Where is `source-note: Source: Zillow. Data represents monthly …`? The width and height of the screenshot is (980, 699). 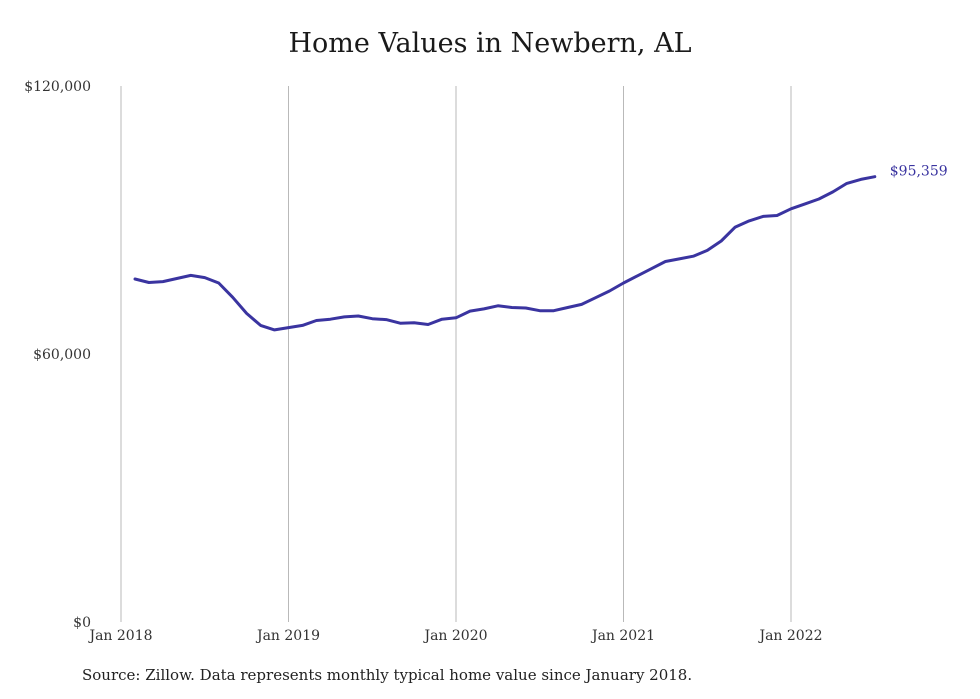
source-note: Source: Zillow. Data represents monthly … is located at coordinates (387, 675).